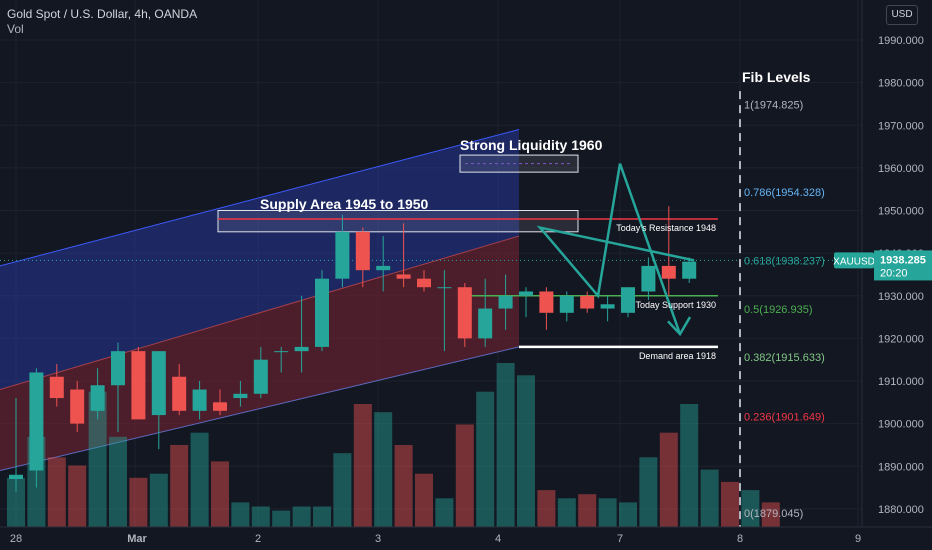  I want to click on time-tick-label: 8, so click(740, 539).